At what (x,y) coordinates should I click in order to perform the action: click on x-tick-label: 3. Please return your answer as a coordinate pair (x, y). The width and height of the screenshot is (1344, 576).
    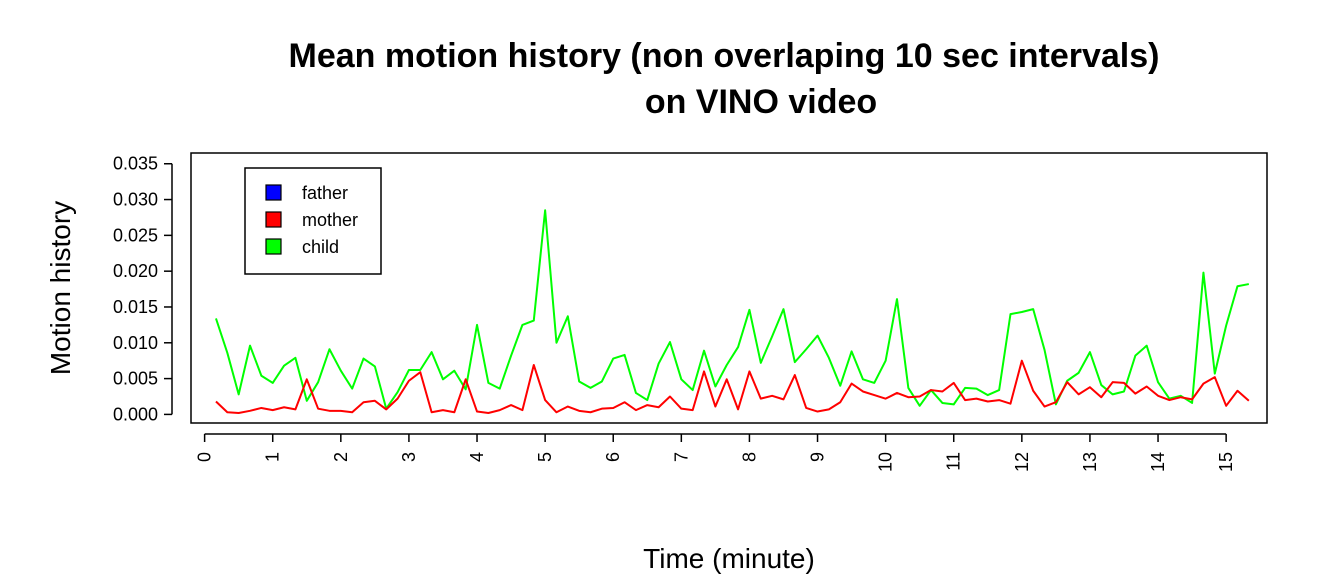
    Looking at the image, I should click on (409, 457).